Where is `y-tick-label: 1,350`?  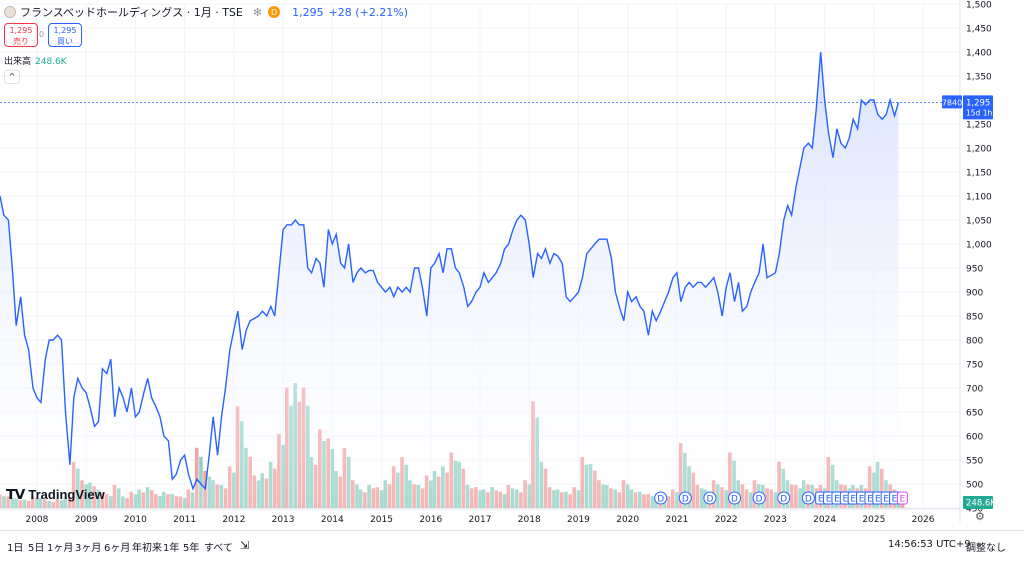 y-tick-label: 1,350 is located at coordinates (979, 78).